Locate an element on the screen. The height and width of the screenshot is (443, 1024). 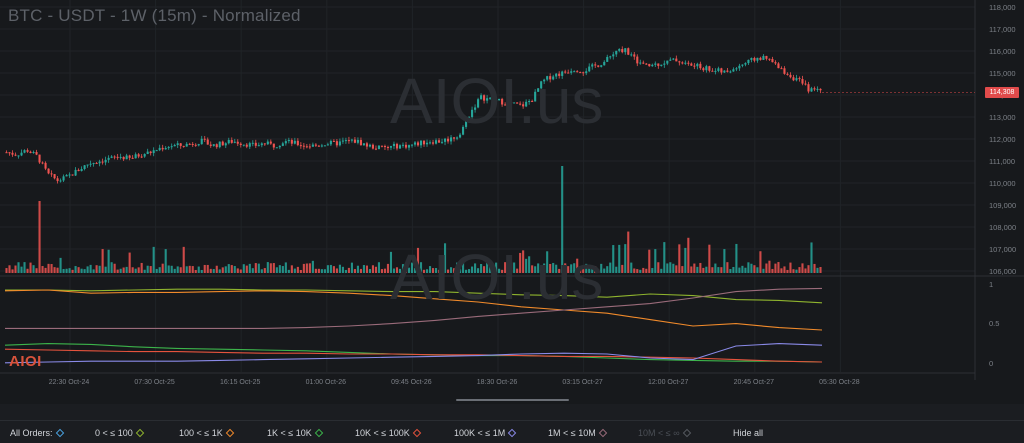
filter-100-1k: 100 < ≤ 1K is located at coordinates (208, 433).